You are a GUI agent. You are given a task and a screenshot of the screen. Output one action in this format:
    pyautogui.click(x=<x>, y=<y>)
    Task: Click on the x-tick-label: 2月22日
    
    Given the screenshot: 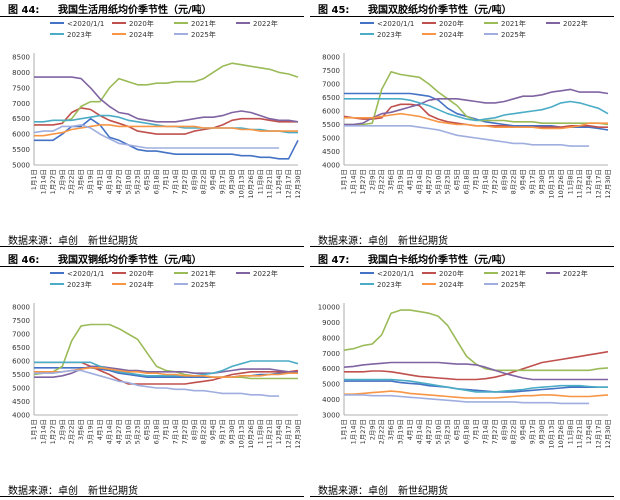 What is the action you would take?
    pyautogui.click(x=382, y=181)
    